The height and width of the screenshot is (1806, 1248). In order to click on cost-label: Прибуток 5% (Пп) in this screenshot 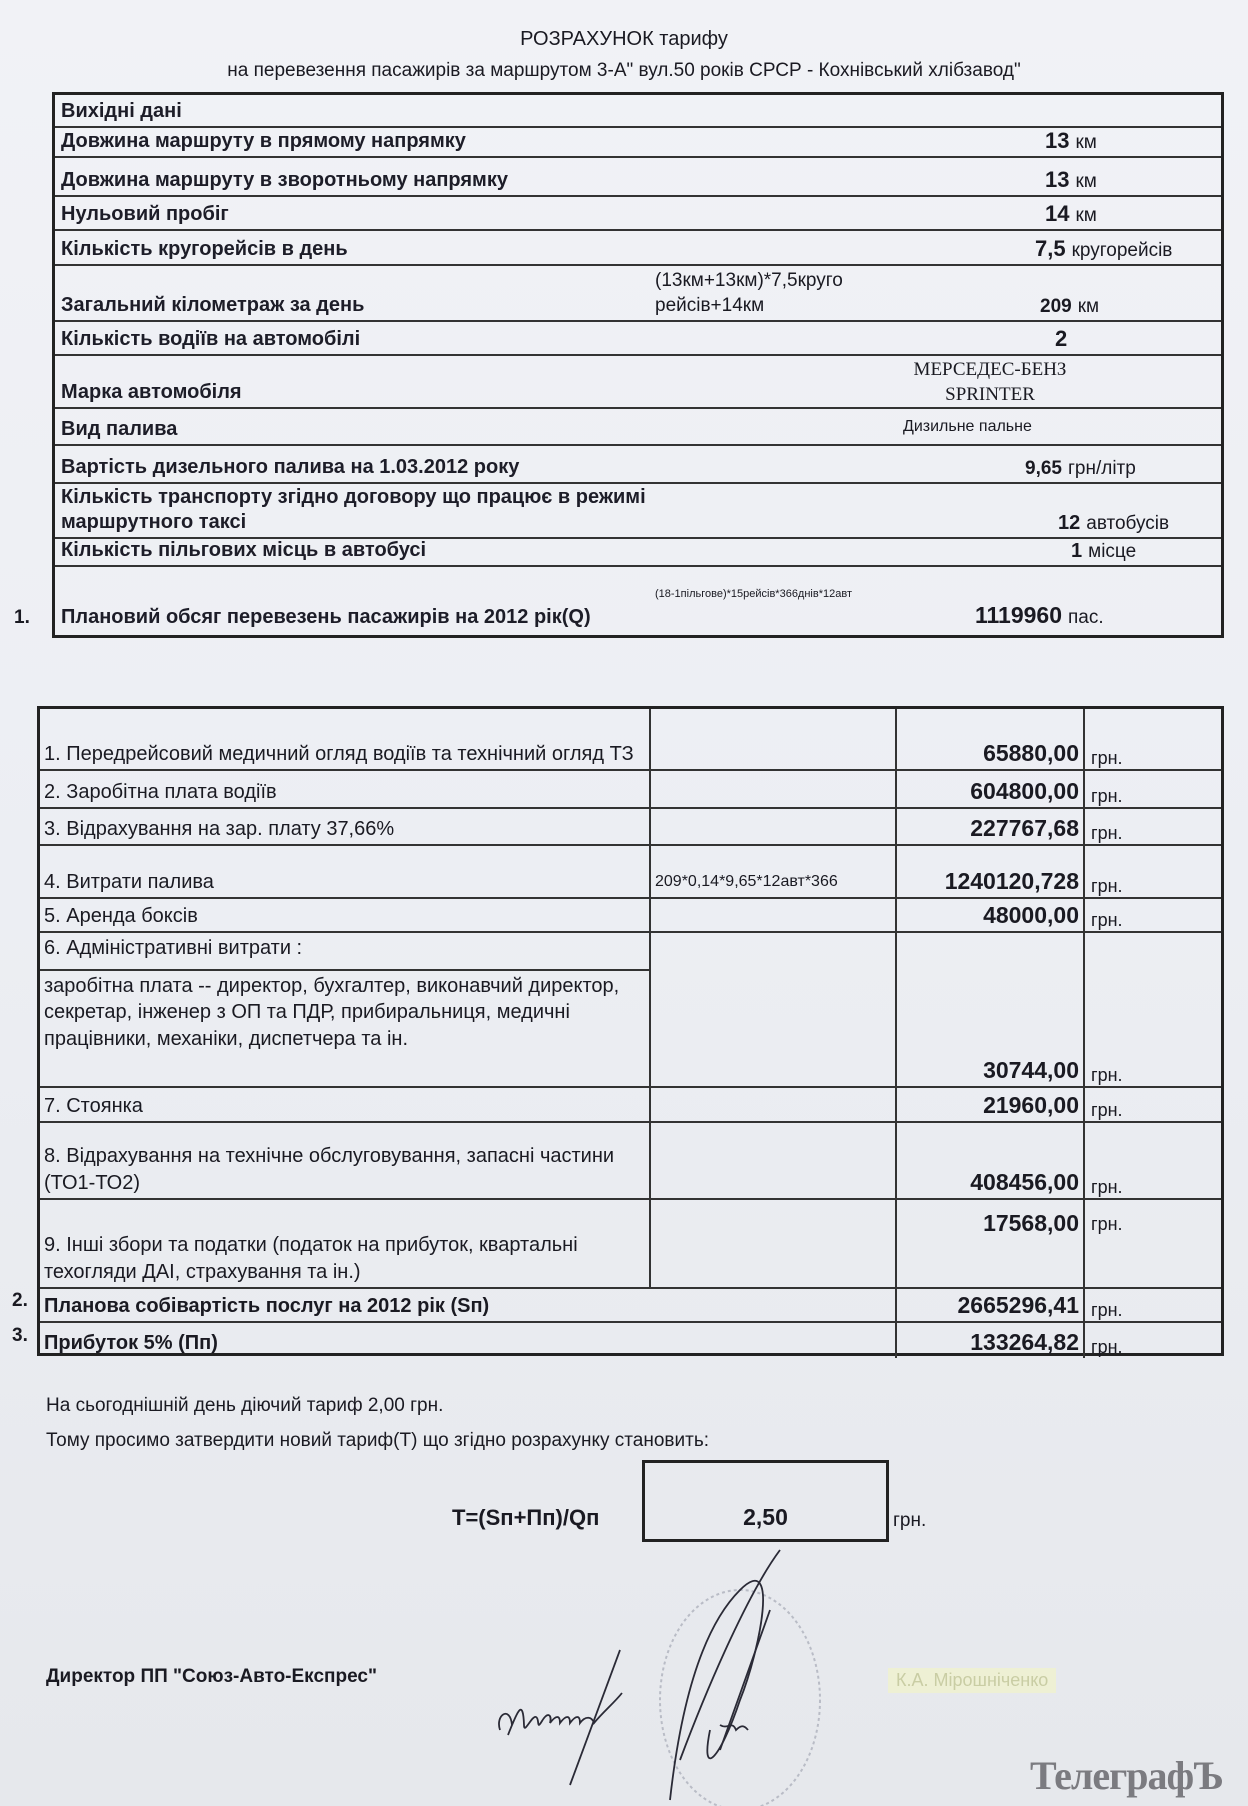, I will do `click(131, 1342)`.